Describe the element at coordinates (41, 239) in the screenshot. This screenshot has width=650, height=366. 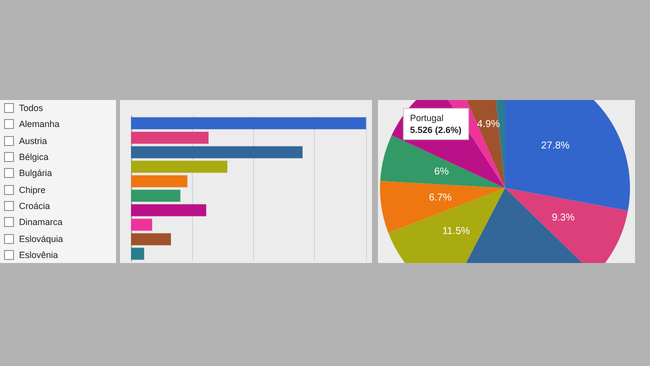
I see `text: Eslováquia` at that location.